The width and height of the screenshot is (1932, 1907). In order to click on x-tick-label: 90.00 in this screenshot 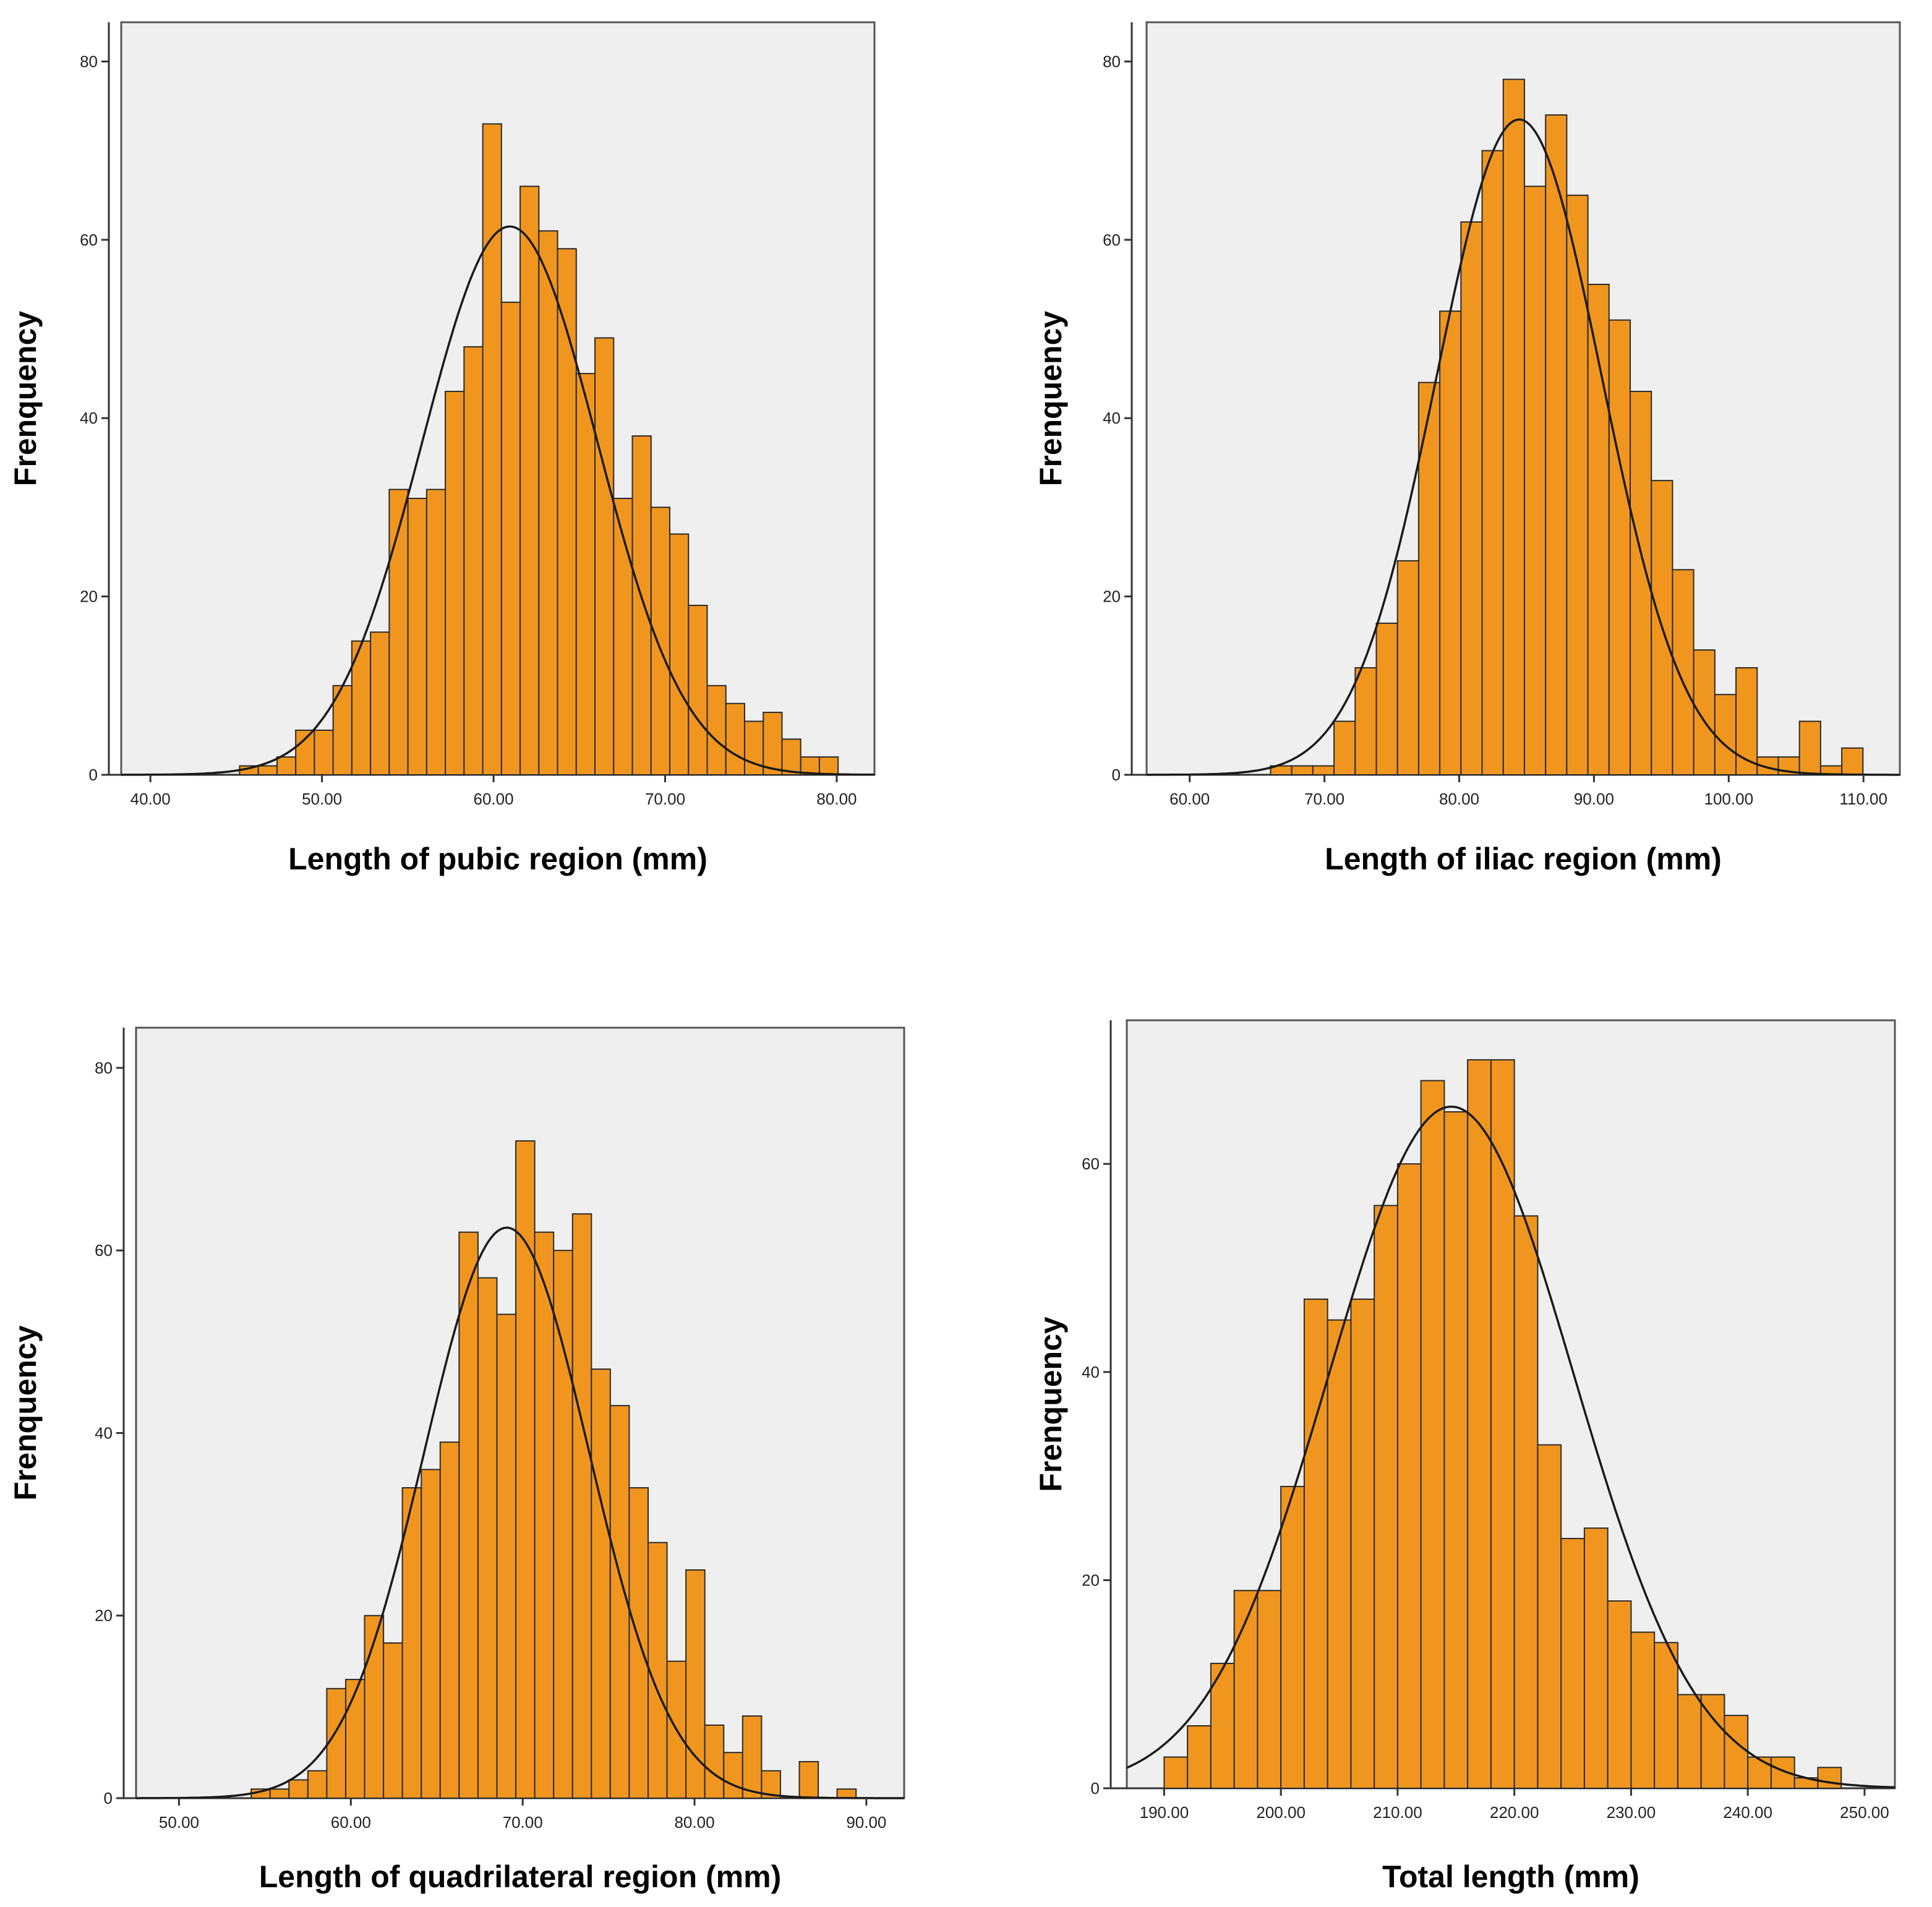, I will do `click(866, 1822)`.